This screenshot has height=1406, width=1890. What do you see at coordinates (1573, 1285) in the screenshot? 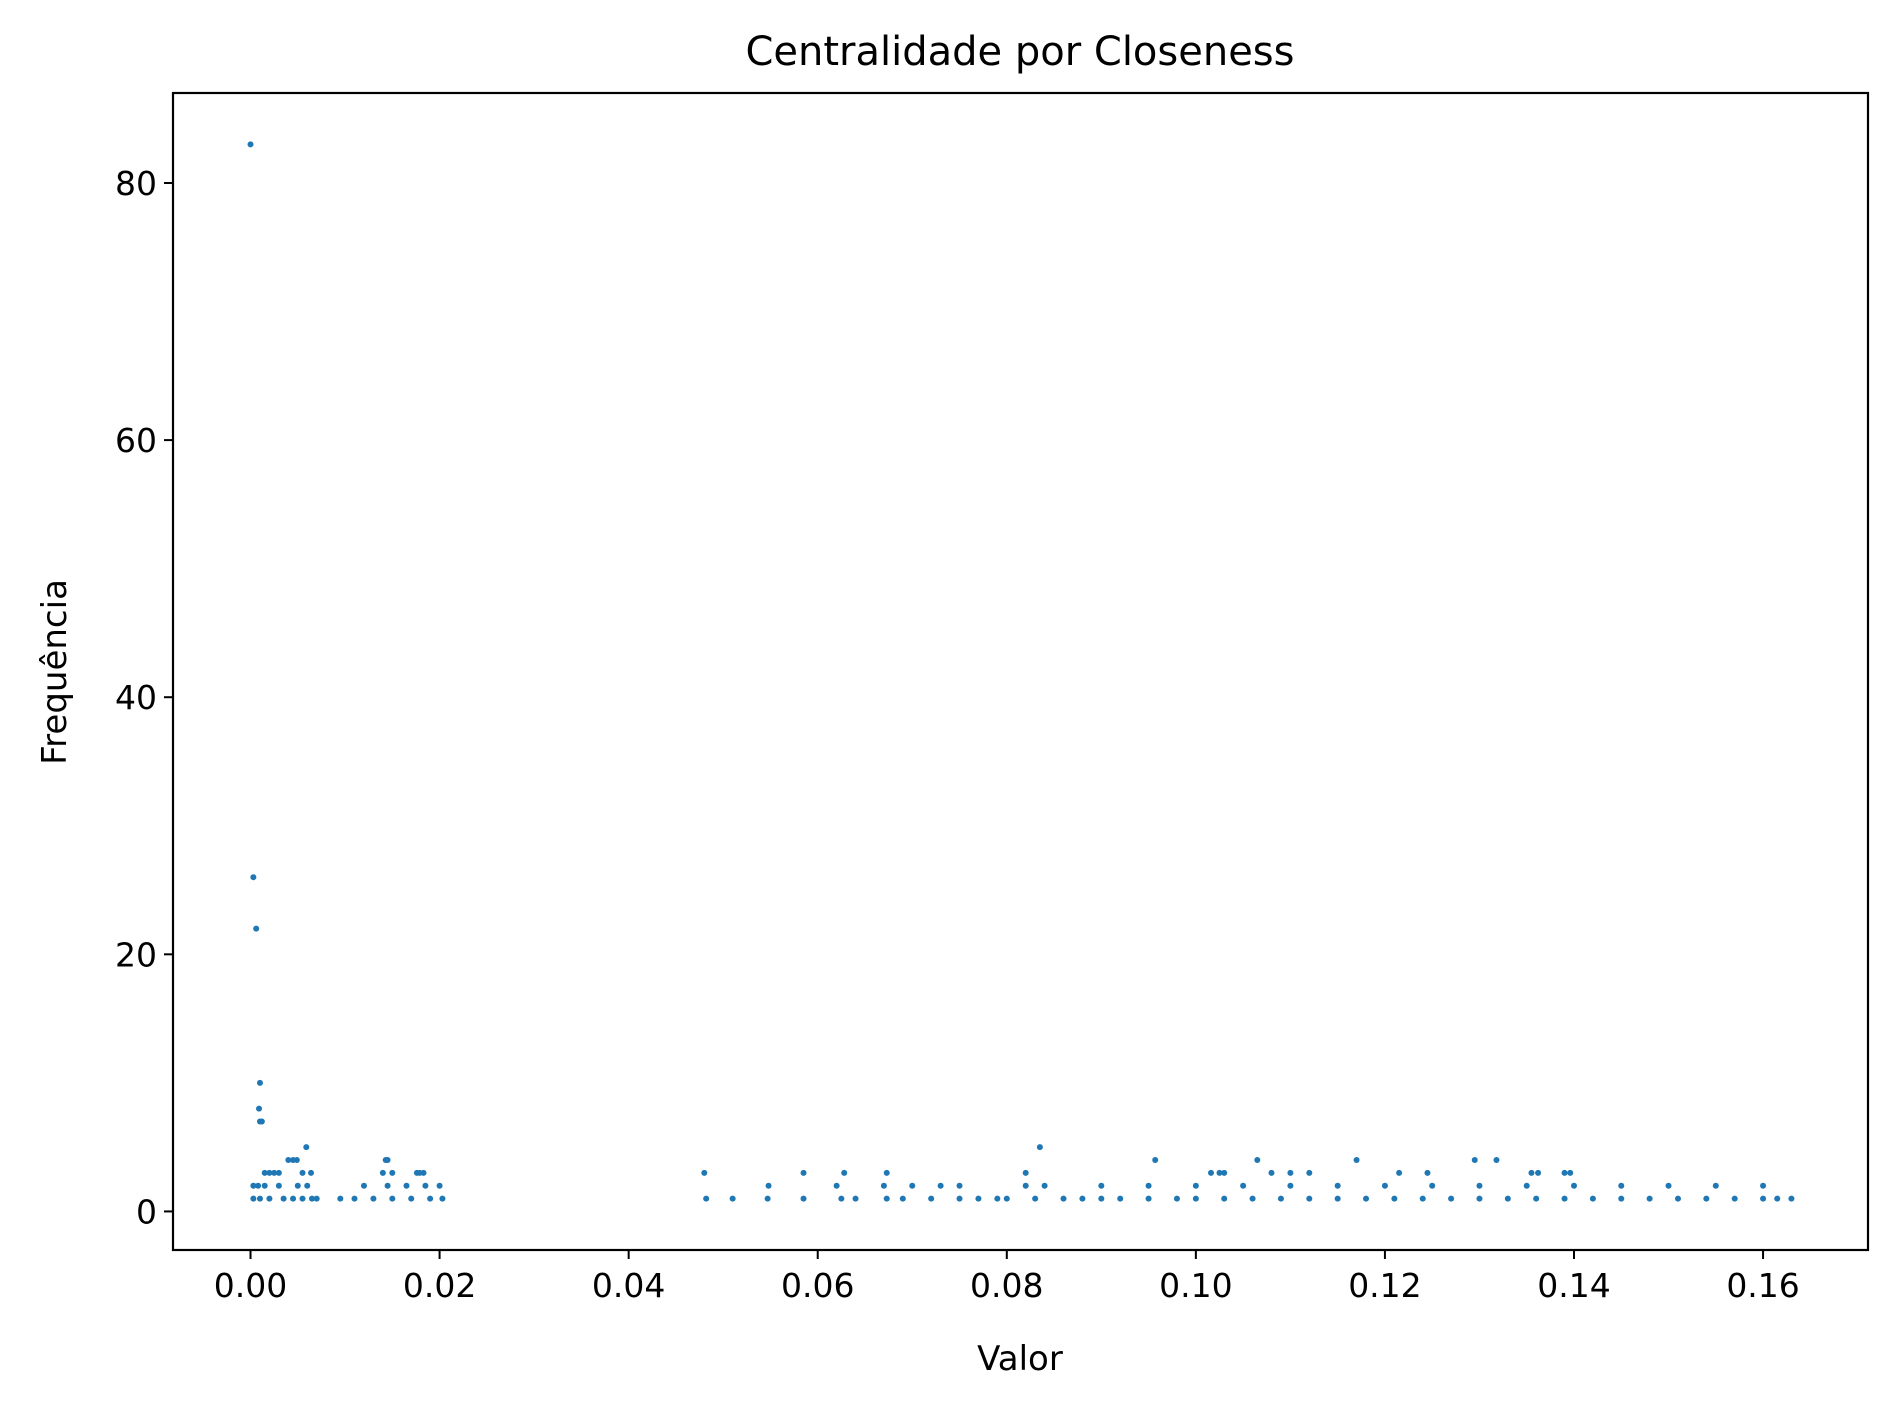
I see `x-tick-label: 0.14` at bounding box center [1573, 1285].